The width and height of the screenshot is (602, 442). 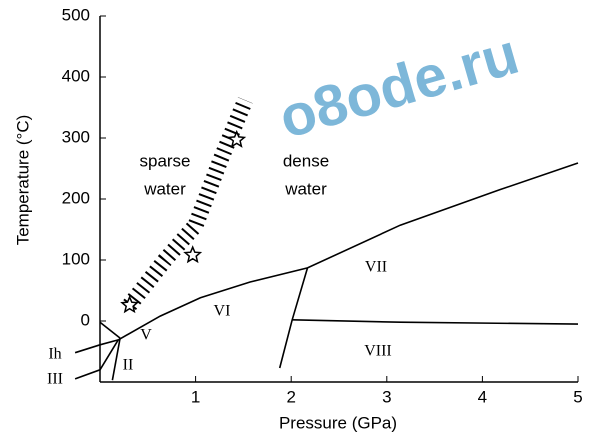 I want to click on x-tick-label: 1, so click(x=195, y=396).